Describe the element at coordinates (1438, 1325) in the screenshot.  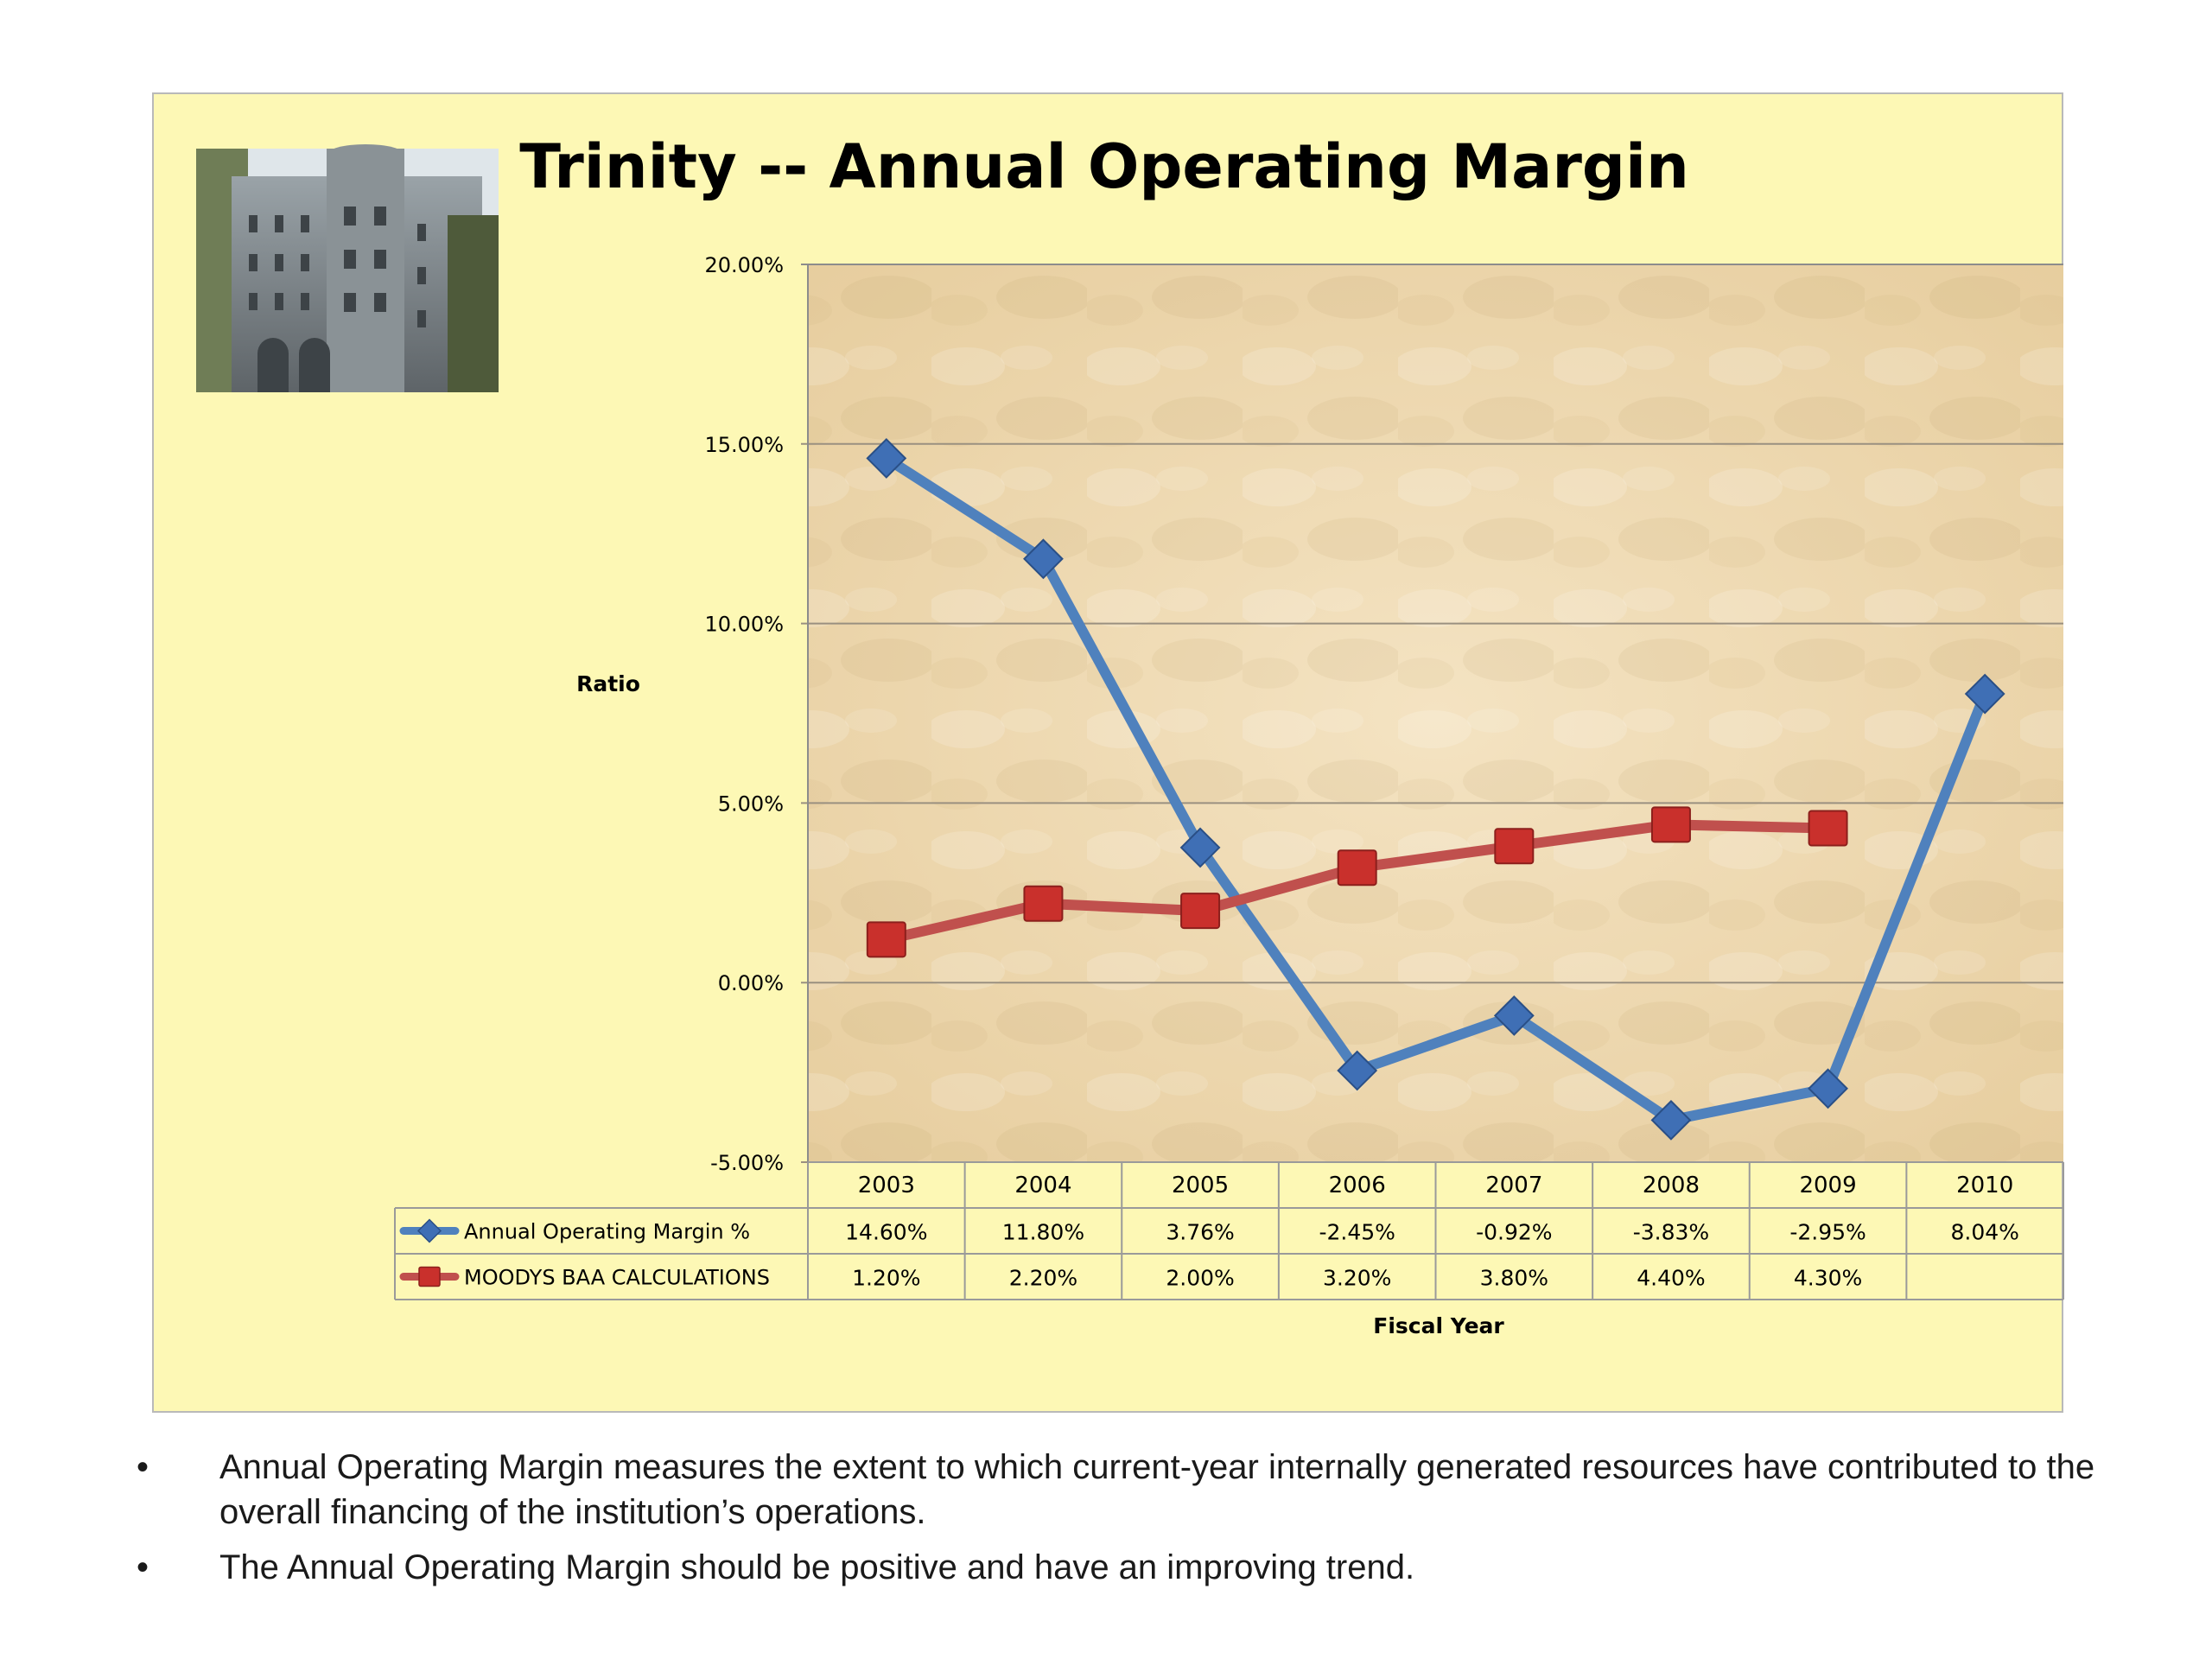
I see `x-axis-label: Fiscal Year` at that location.